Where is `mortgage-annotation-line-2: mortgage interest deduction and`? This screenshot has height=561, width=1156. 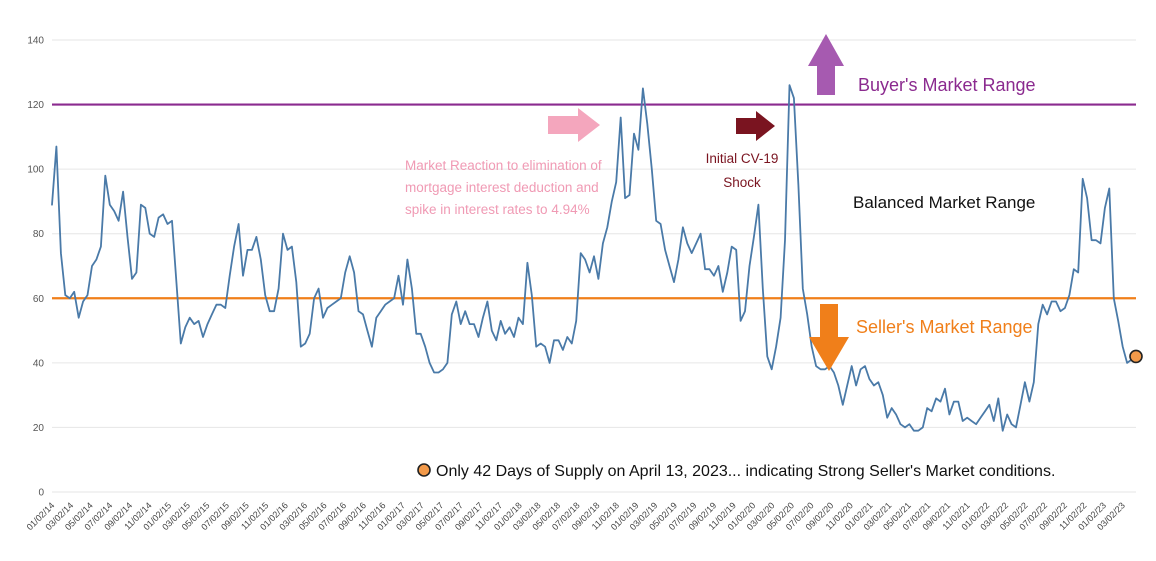
mortgage-annotation-line-2: mortgage interest deduction and is located at coordinates (502, 187).